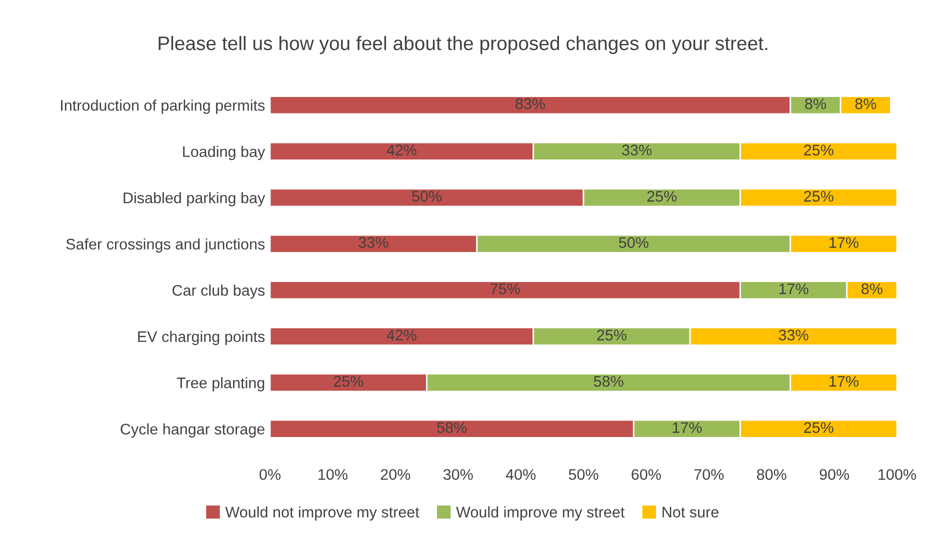 The width and height of the screenshot is (926, 537). I want to click on chart-title: Please tell us how you feel about the proposed changes on your street., so click(463, 45).